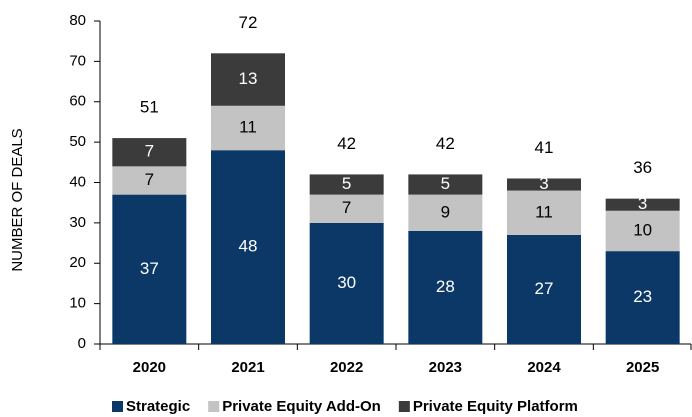 This screenshot has width=692, height=417. What do you see at coordinates (149, 367) in the screenshot?
I see `x-tick-label: 2020` at bounding box center [149, 367].